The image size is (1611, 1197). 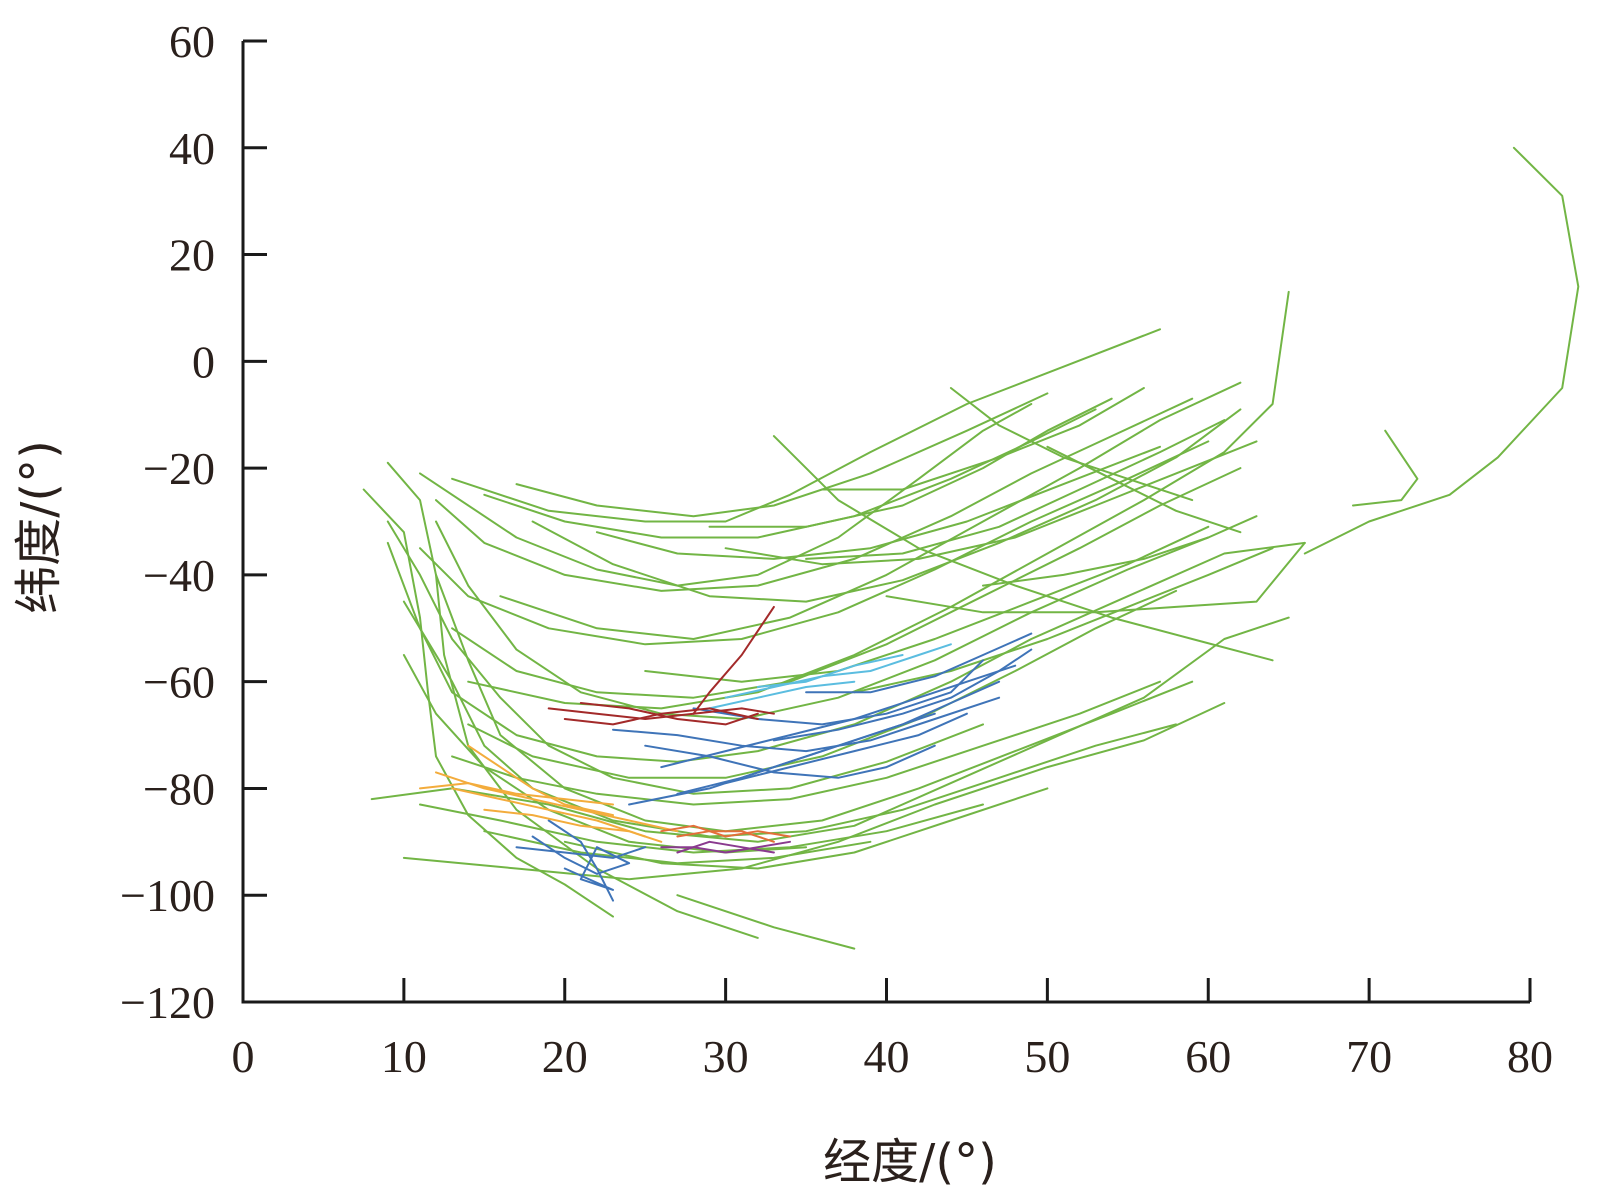 I want to click on y-tick-label: −100, so click(x=167, y=895).